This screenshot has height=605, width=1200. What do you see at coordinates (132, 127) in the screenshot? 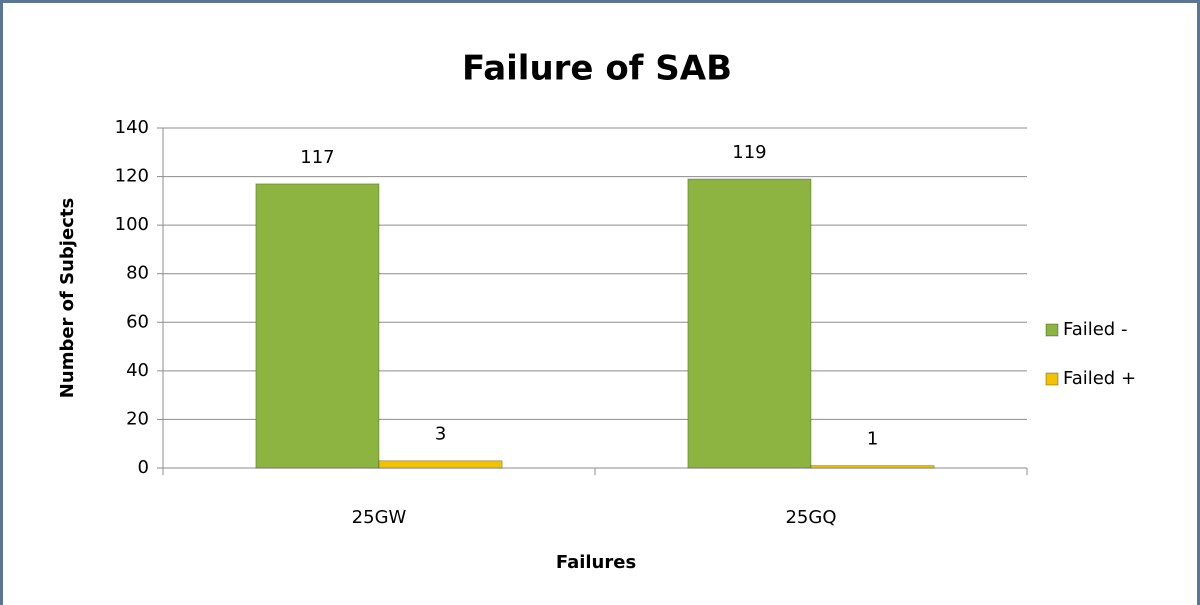
I see `y-tick-label: 140` at bounding box center [132, 127].